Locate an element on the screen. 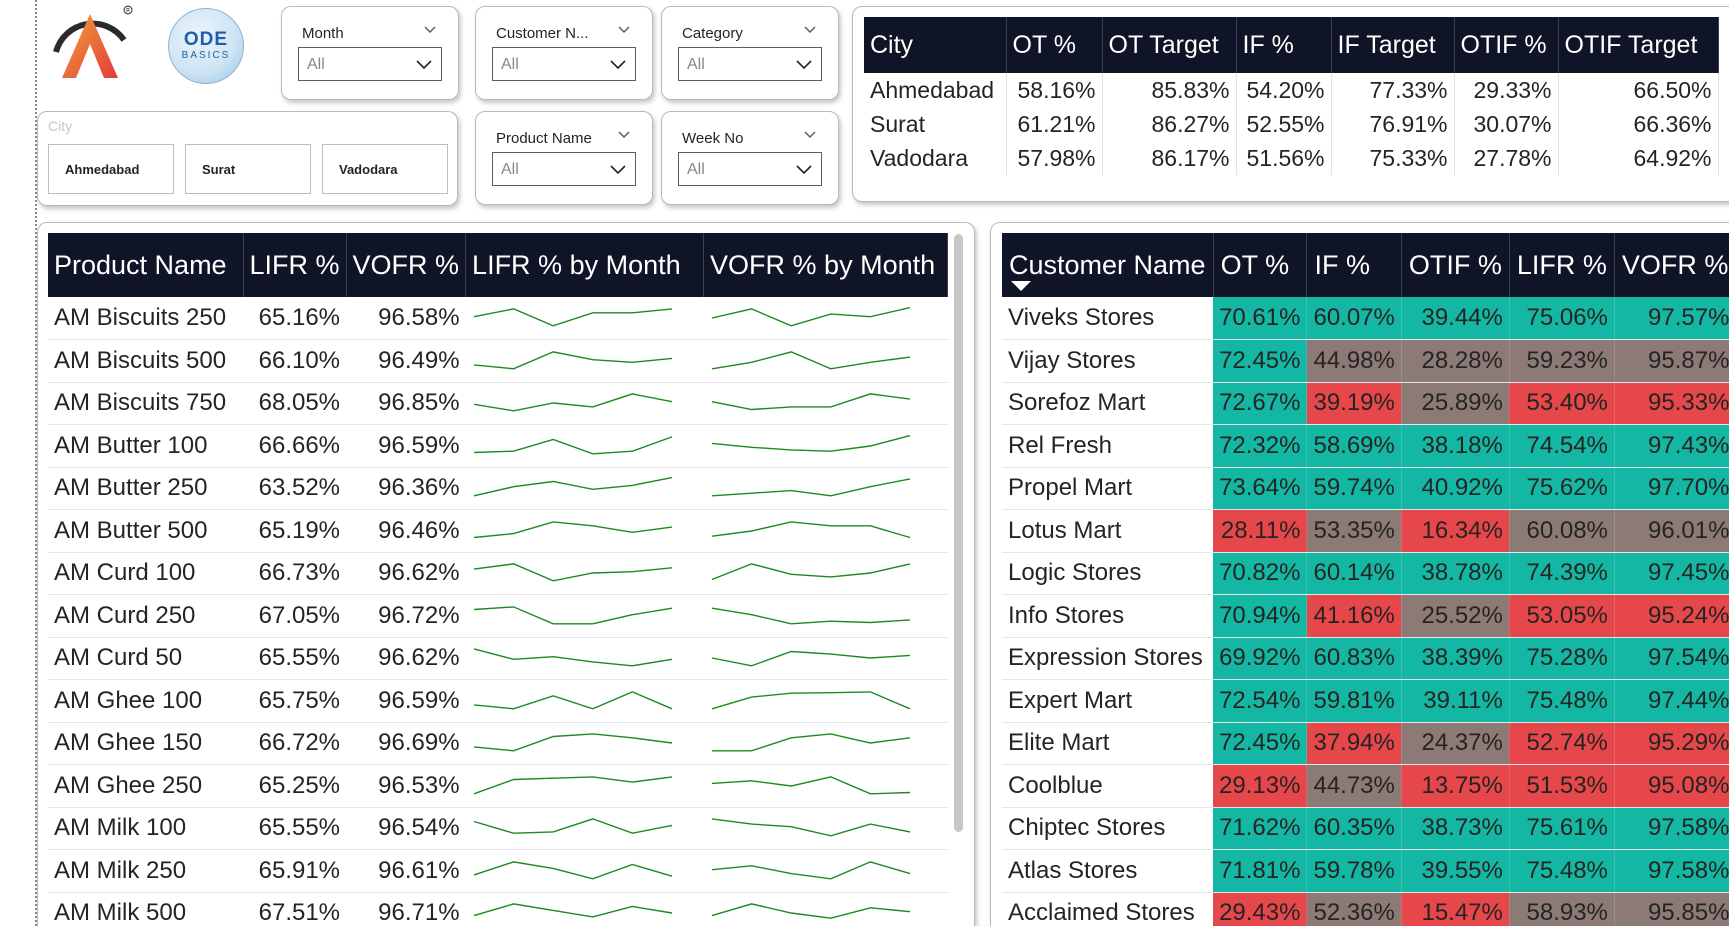  if-cell: 60.07% is located at coordinates (1354, 318).